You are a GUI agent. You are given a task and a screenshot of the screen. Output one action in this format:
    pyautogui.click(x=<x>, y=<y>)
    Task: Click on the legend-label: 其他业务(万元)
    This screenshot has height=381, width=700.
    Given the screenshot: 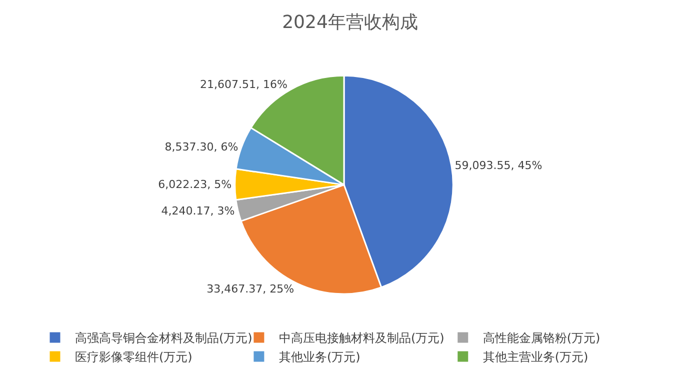 What is the action you would take?
    pyautogui.click(x=319, y=357)
    